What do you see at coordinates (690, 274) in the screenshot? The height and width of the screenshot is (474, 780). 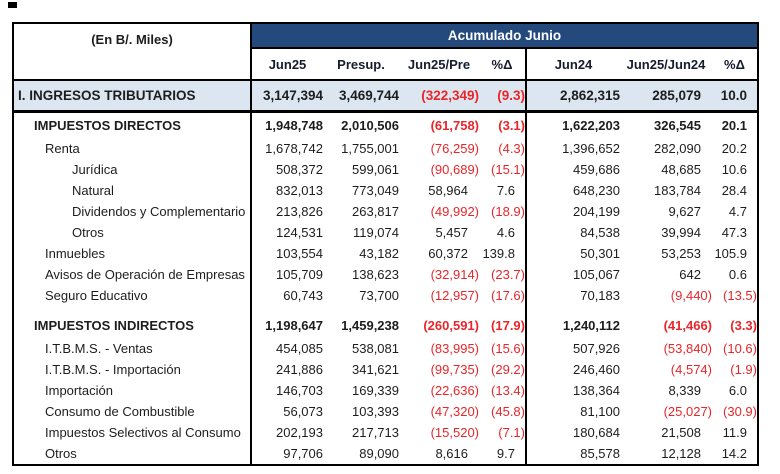 I see `cell-value: 642` at bounding box center [690, 274].